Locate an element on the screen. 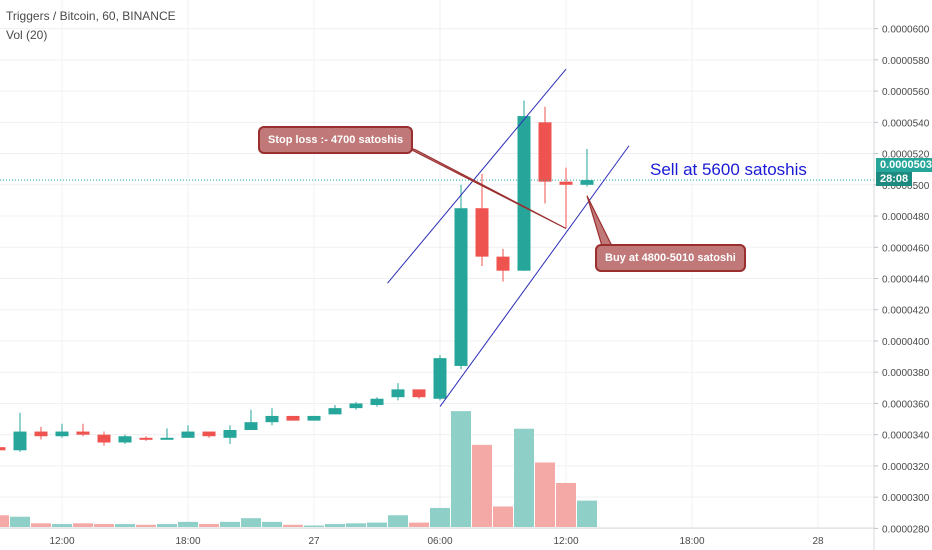 The width and height of the screenshot is (932, 550). price-axis-tick-label: 0.0000600 is located at coordinates (906, 30).